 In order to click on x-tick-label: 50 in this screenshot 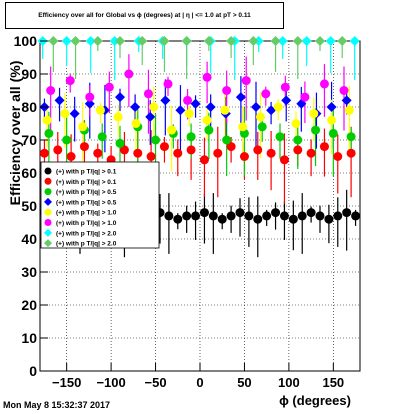, I will do `click(244, 382)`.